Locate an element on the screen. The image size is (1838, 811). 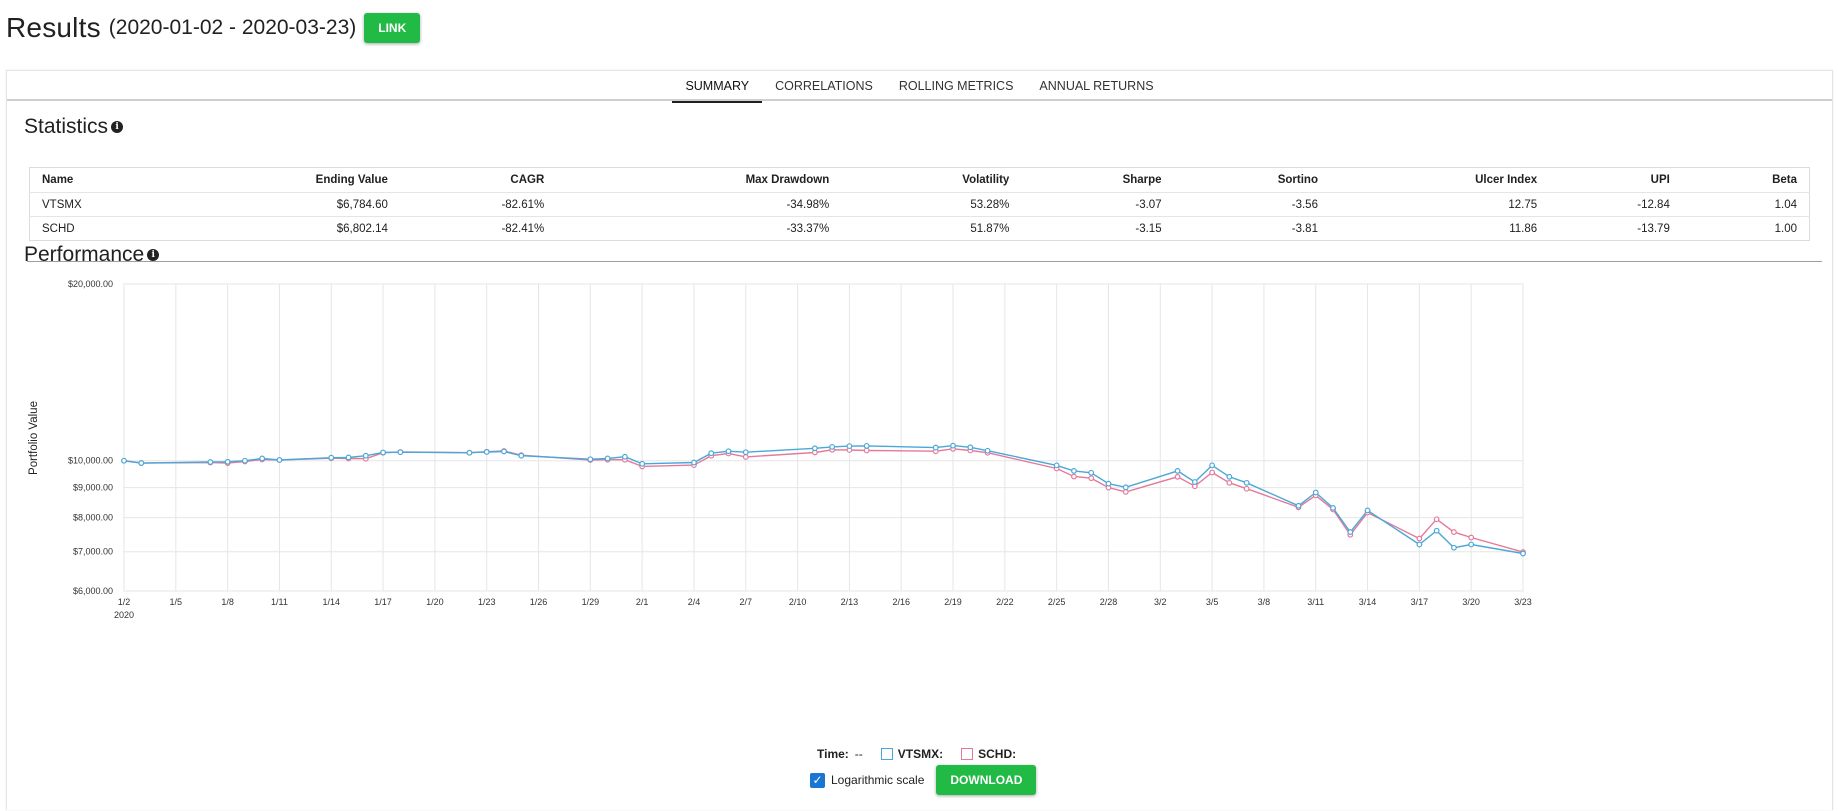
x-tick-label: 2/28 is located at coordinates (1109, 602).